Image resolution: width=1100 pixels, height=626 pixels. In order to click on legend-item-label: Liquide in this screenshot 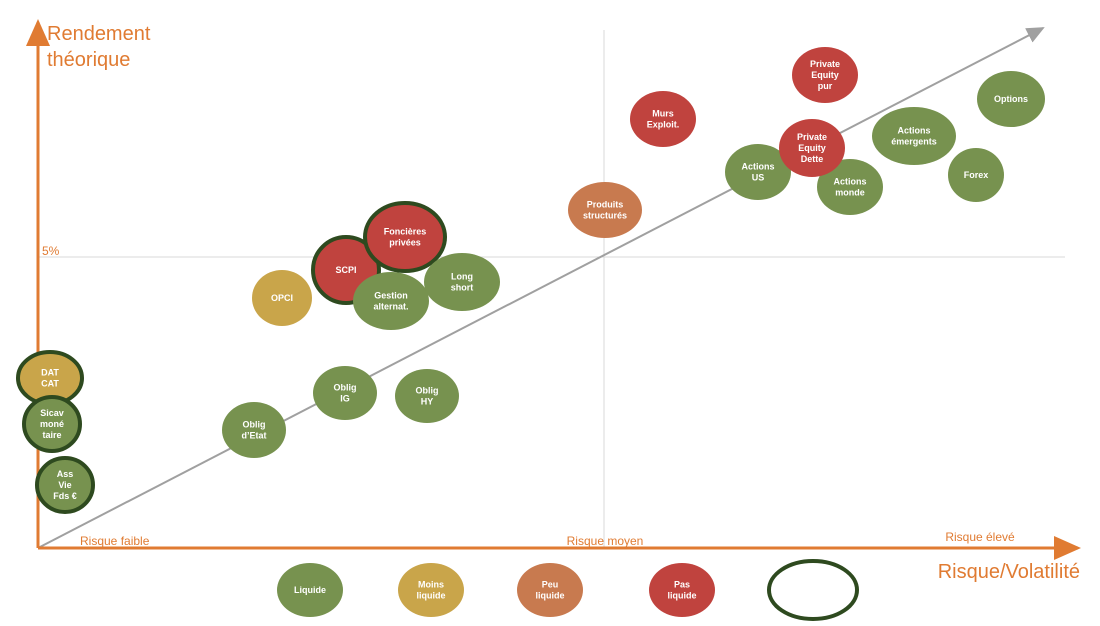, I will do `click(310, 590)`.